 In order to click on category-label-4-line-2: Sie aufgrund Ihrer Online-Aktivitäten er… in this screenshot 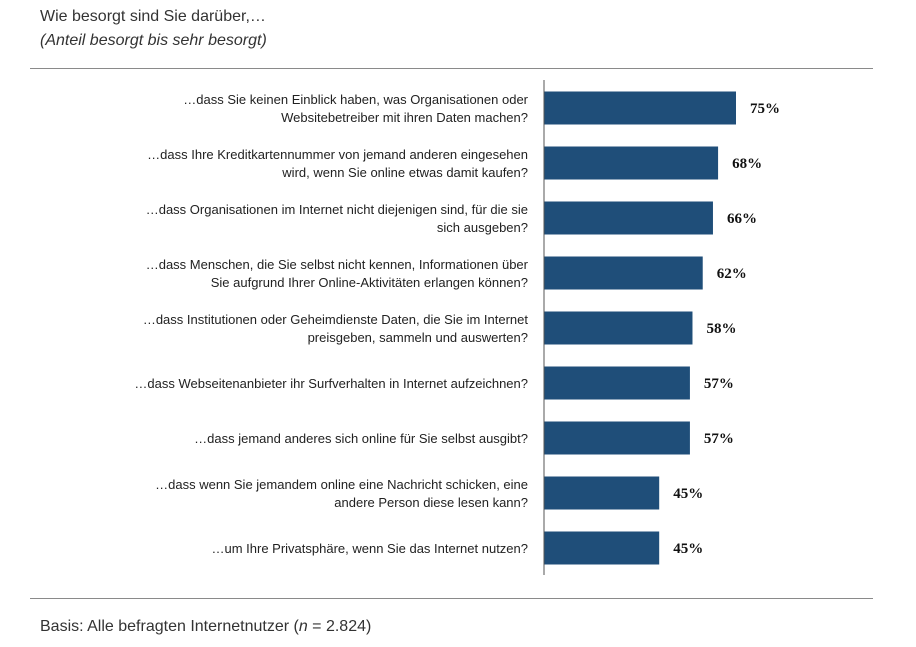, I will do `click(369, 282)`.